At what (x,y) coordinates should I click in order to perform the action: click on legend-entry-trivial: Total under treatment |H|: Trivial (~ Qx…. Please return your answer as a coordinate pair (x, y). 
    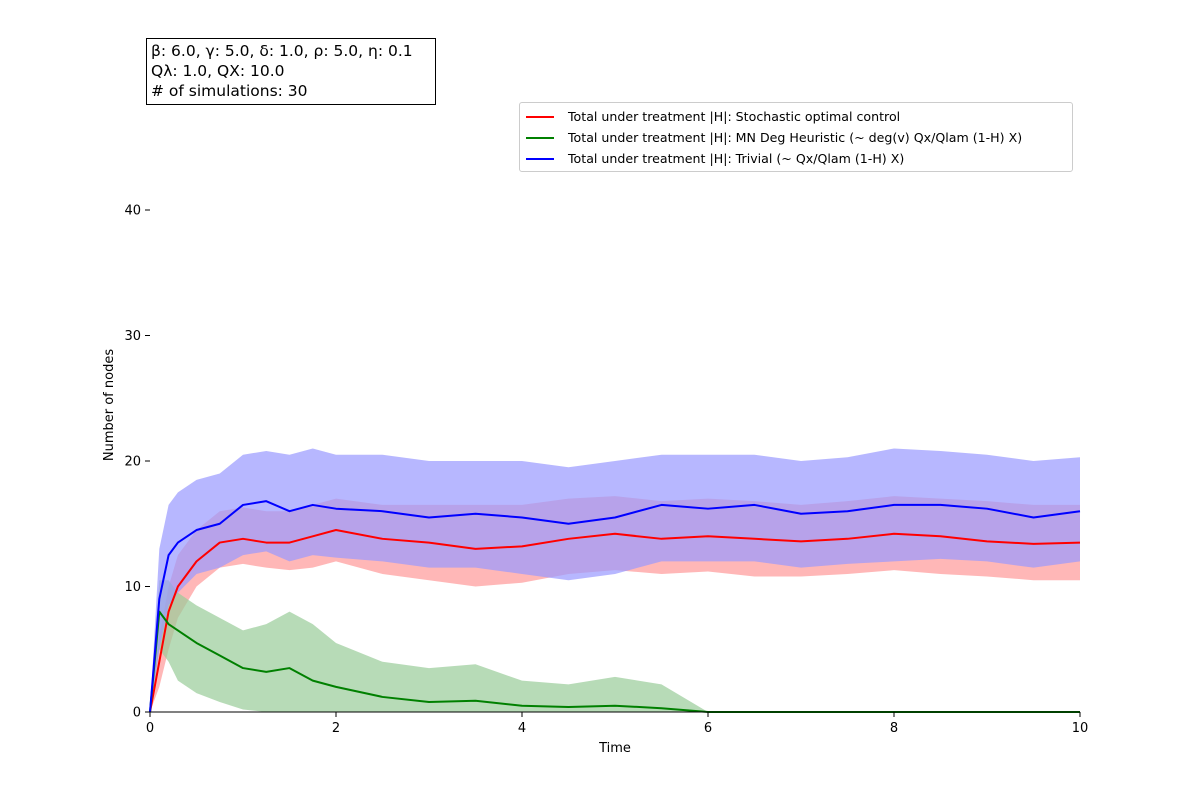
    Looking at the image, I should click on (796, 158).